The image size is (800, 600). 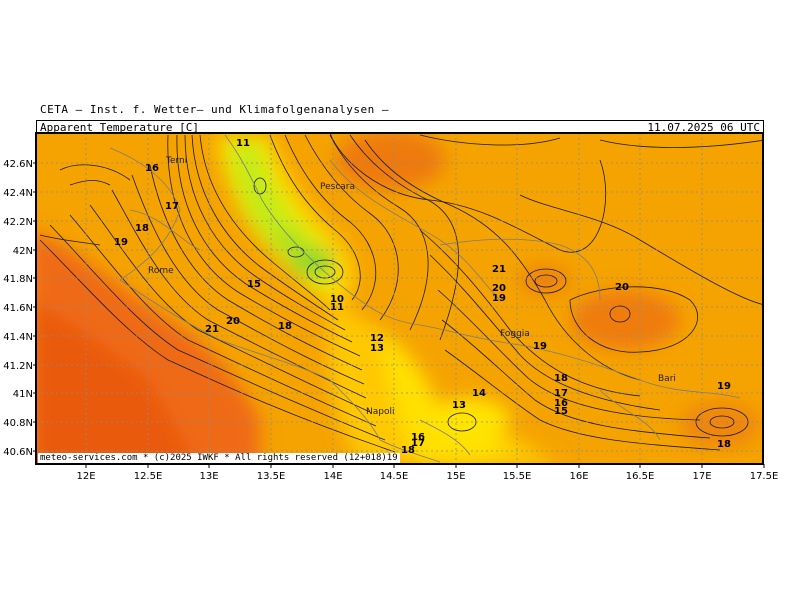 I want to click on lon-tick-label: 15E, so click(x=455, y=476).